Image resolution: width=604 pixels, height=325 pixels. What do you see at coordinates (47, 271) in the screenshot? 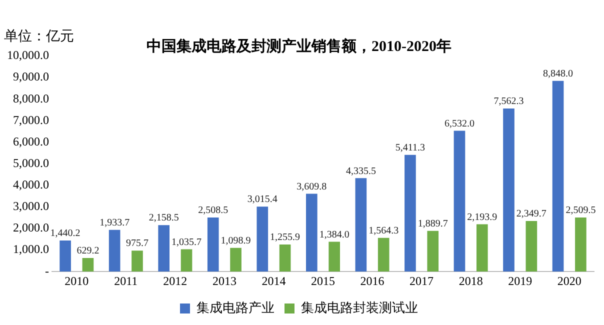
I see `y-tick-label: -` at bounding box center [47, 271].